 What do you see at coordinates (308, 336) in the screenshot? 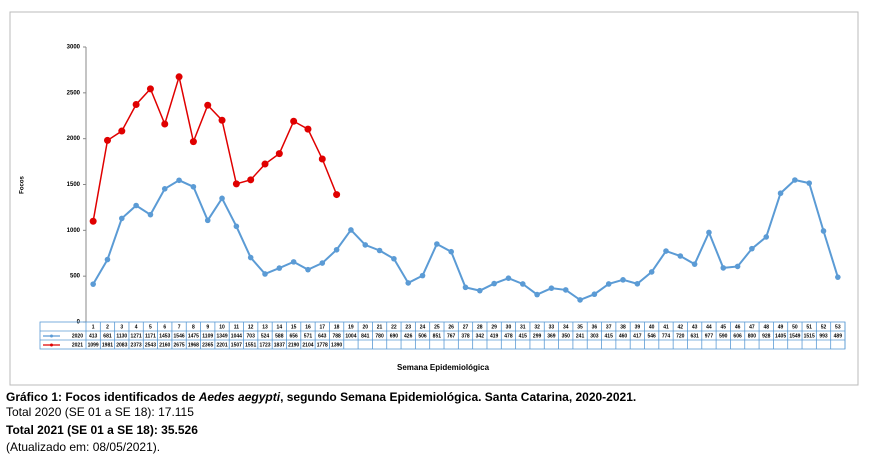
I see `table-value: 571` at bounding box center [308, 336].